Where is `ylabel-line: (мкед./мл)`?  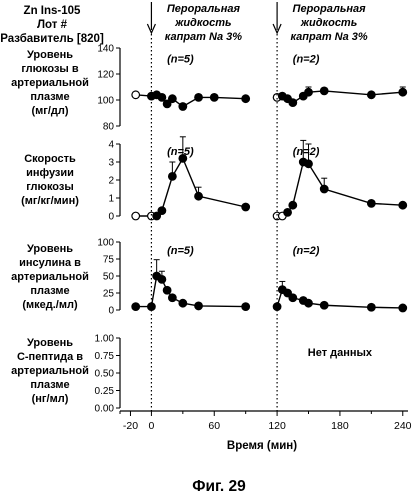 ylabel-line: (мкед./мл) is located at coordinates (50, 305).